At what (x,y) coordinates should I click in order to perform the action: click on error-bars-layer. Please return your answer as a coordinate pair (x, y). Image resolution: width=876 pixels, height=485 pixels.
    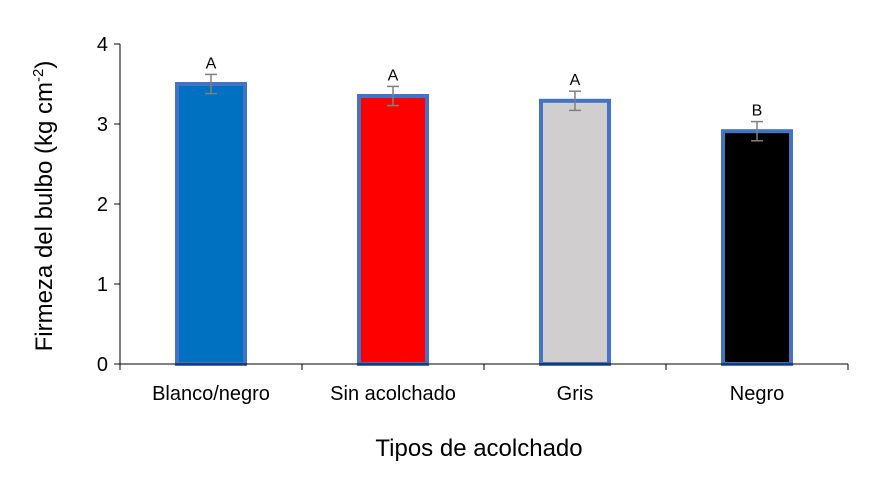
    Looking at the image, I should click on (484, 107).